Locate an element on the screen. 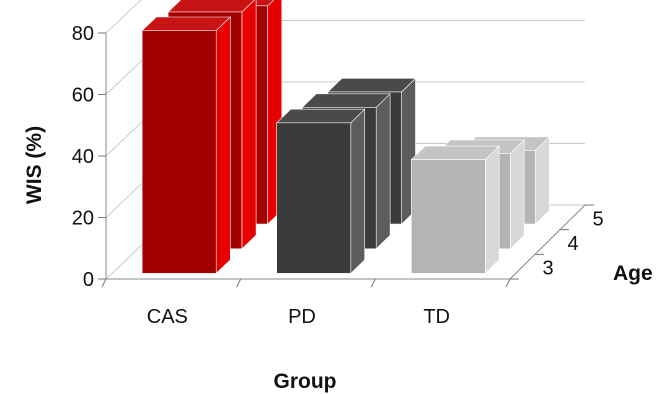  y-tick-label-0: 0 is located at coordinates (88, 280).